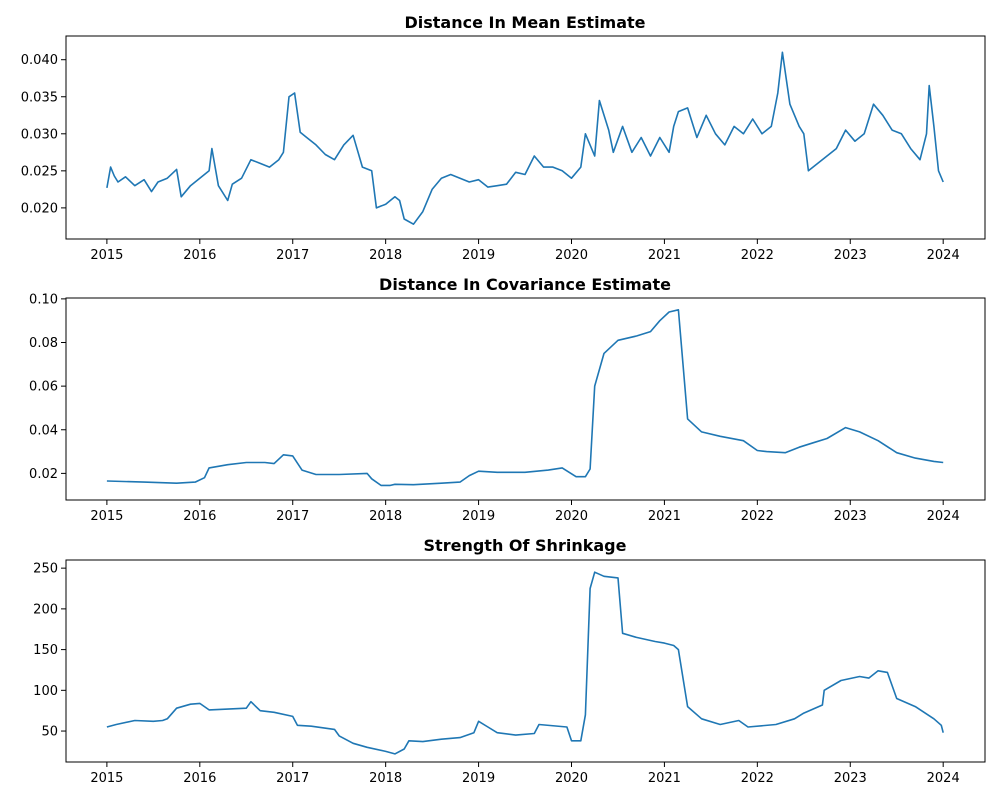 The height and width of the screenshot is (800, 1000). Describe the element at coordinates (45, 691) in the screenshot. I see `y-tick-label: 100` at that location.